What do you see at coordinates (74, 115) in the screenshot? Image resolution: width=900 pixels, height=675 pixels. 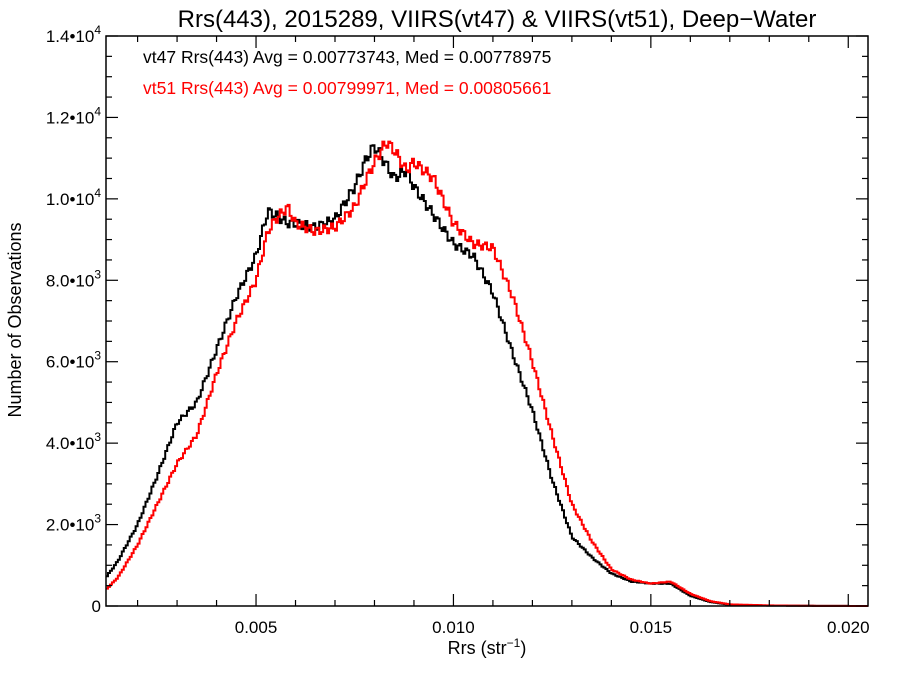 I see `y-tick-label: 1.2•104` at bounding box center [74, 115].